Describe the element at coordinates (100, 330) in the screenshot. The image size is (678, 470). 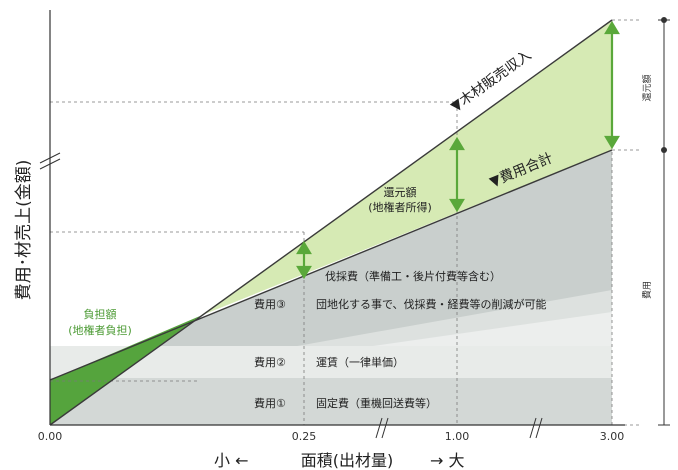
I see `burden-sub: (地権者負担)` at that location.